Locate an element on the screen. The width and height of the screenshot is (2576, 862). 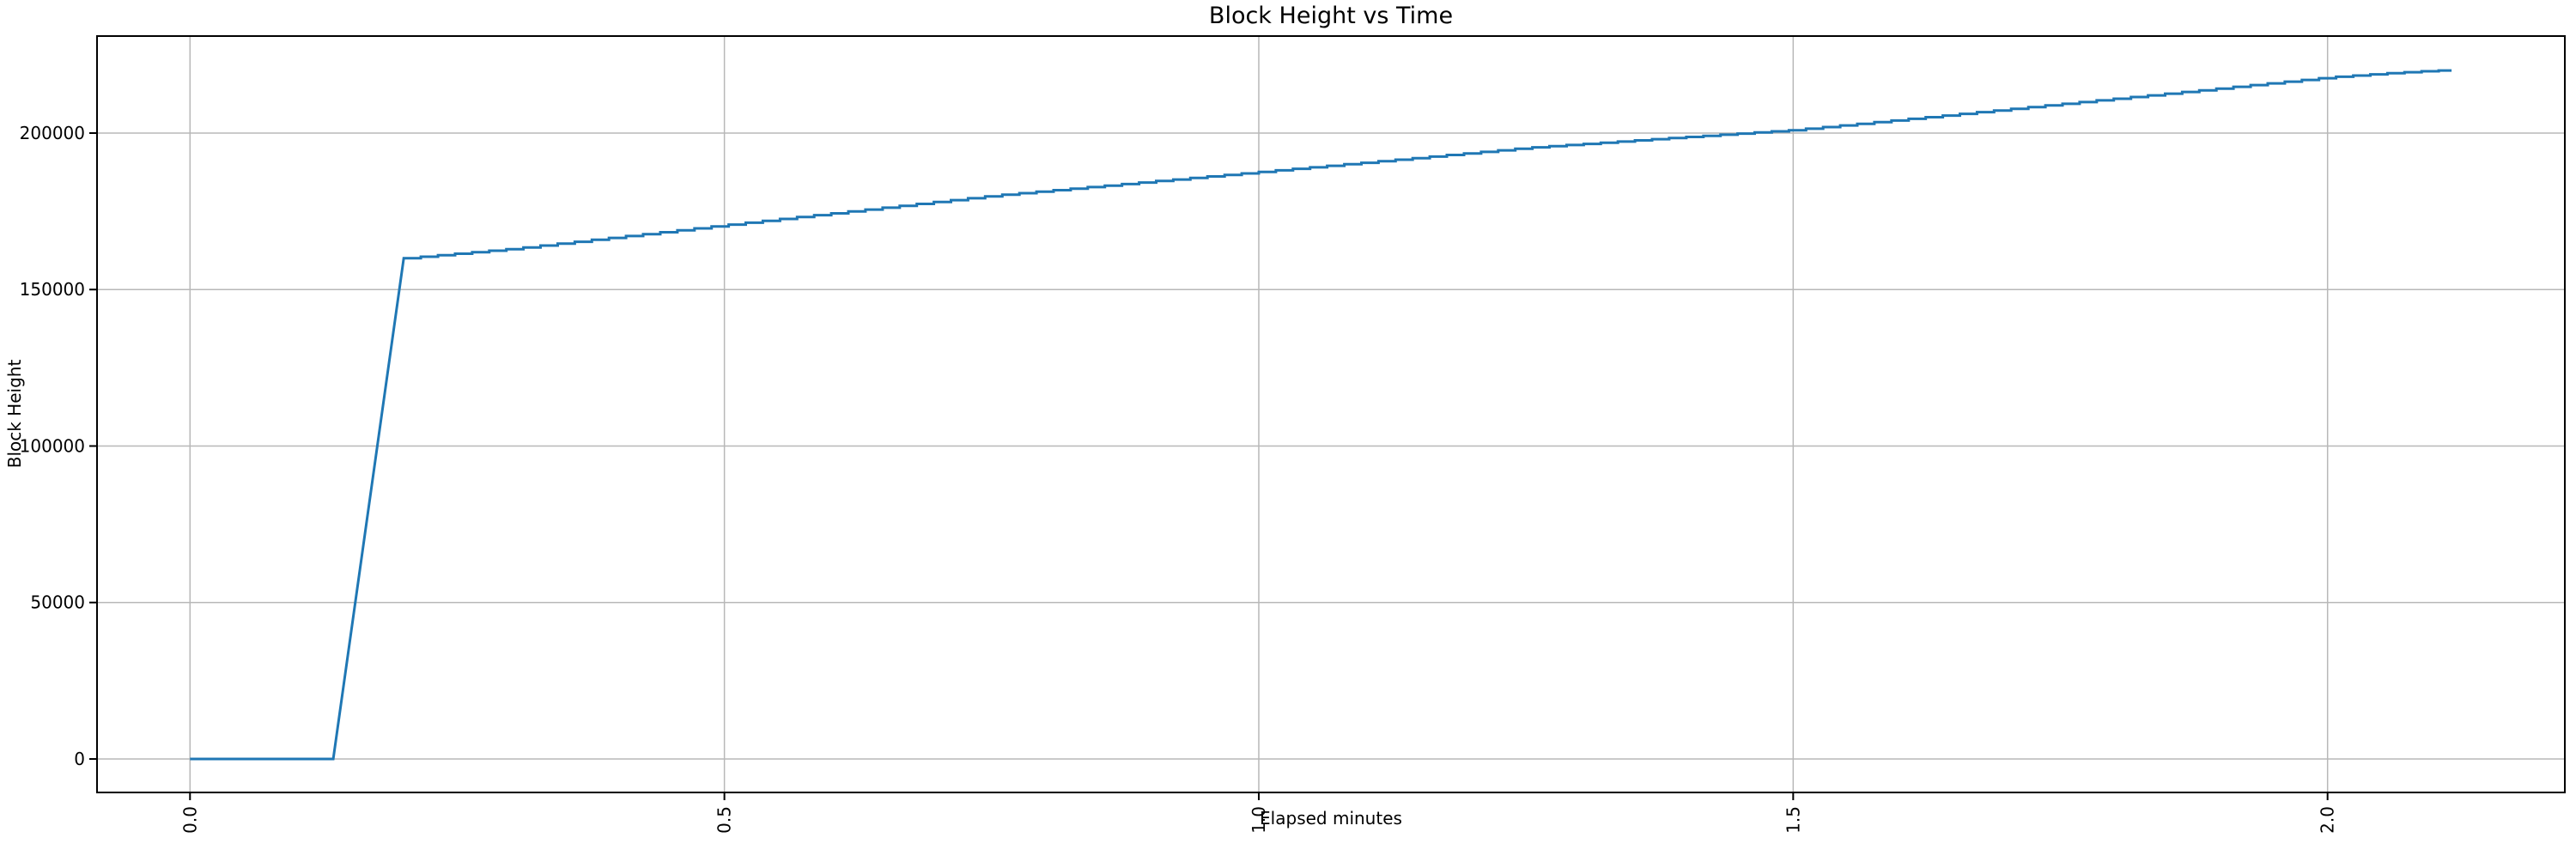
y-tick-label: 200000 is located at coordinates (52, 133).